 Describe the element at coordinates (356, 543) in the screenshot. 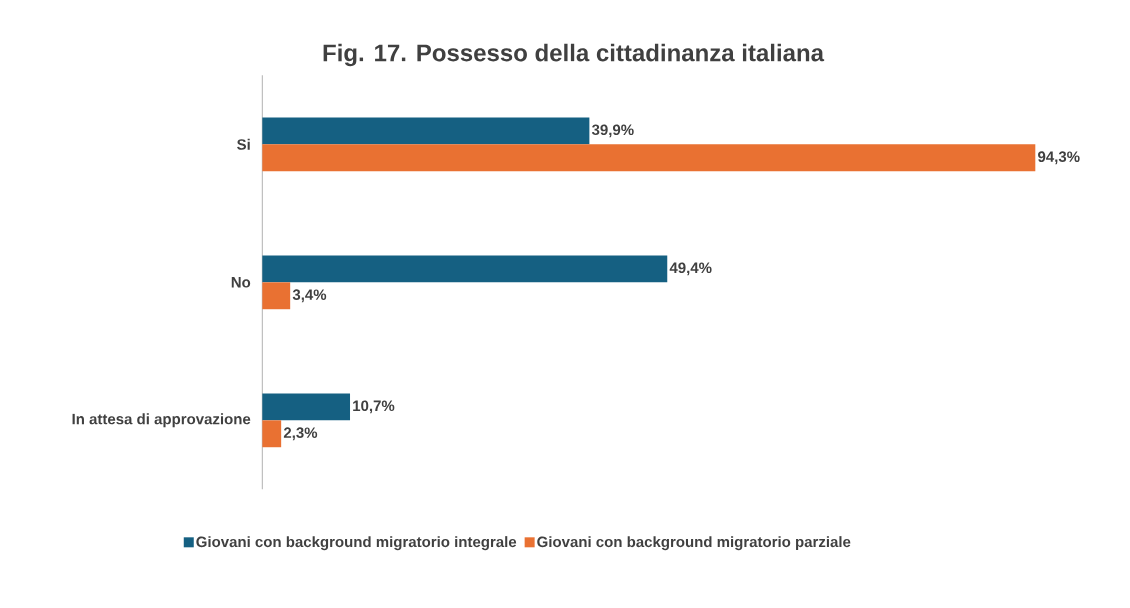

I see `legend-label: Giovani con background migratorio integrale` at that location.